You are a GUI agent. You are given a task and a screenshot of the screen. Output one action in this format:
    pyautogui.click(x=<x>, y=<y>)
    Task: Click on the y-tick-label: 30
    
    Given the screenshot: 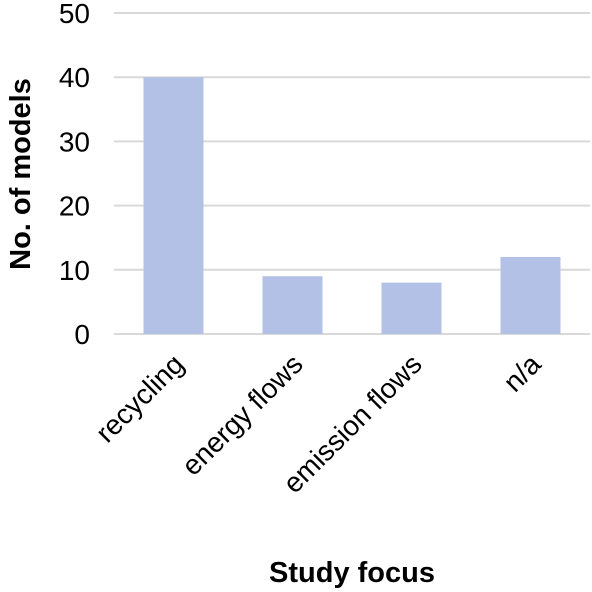 What is the action you would take?
    pyautogui.click(x=74, y=141)
    